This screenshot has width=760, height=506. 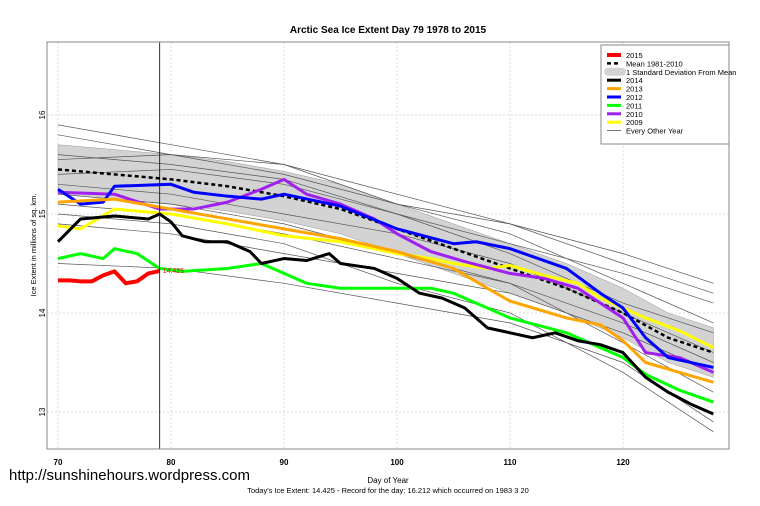 What do you see at coordinates (58, 462) in the screenshot?
I see `x-tick-label: 70` at bounding box center [58, 462].